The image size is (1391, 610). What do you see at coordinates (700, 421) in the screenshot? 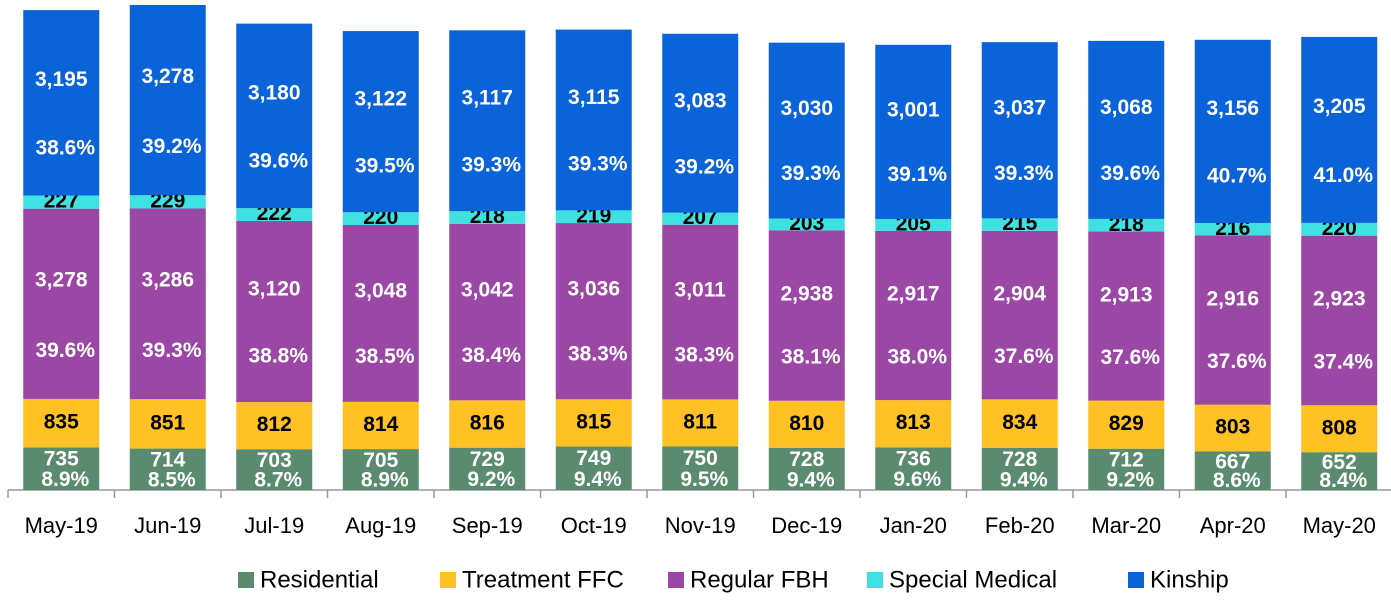
I see `value-label: 811` at bounding box center [700, 421].